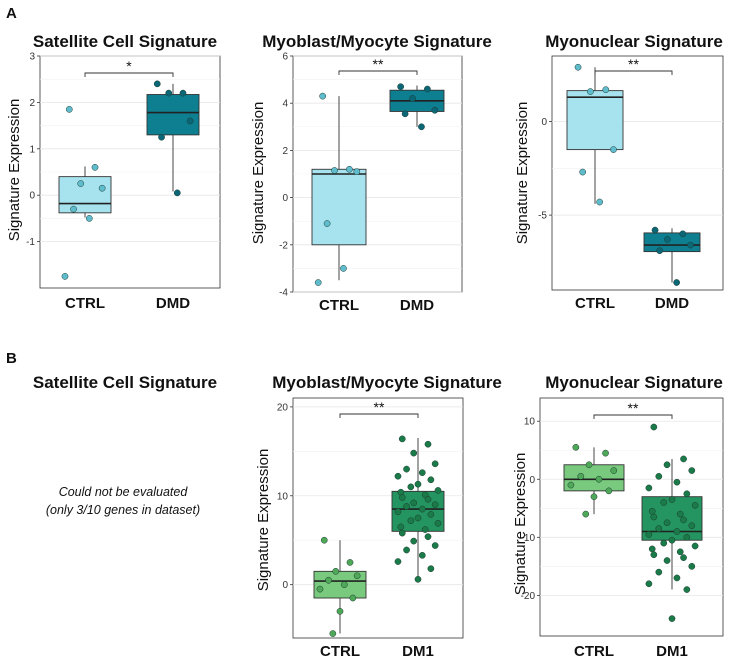 The image size is (735, 658). Describe the element at coordinates (125, 41) in the screenshot. I see `chart-title: Satellite Cell Signature` at that location.